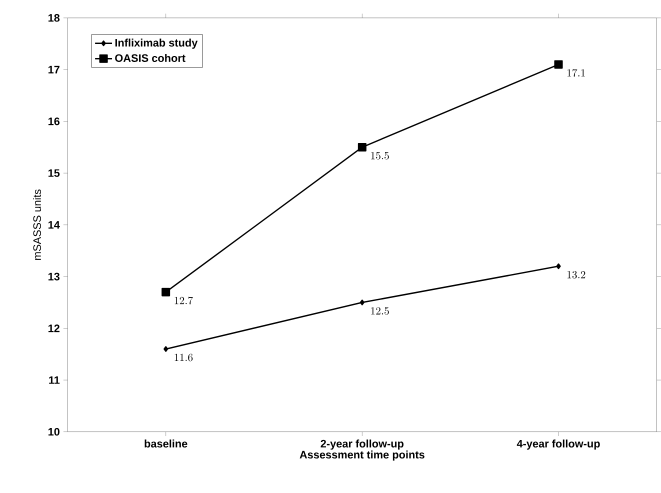 The image size is (661, 493). Describe the element at coordinates (54, 276) in the screenshot. I see `y-tick-label: 13` at that location.